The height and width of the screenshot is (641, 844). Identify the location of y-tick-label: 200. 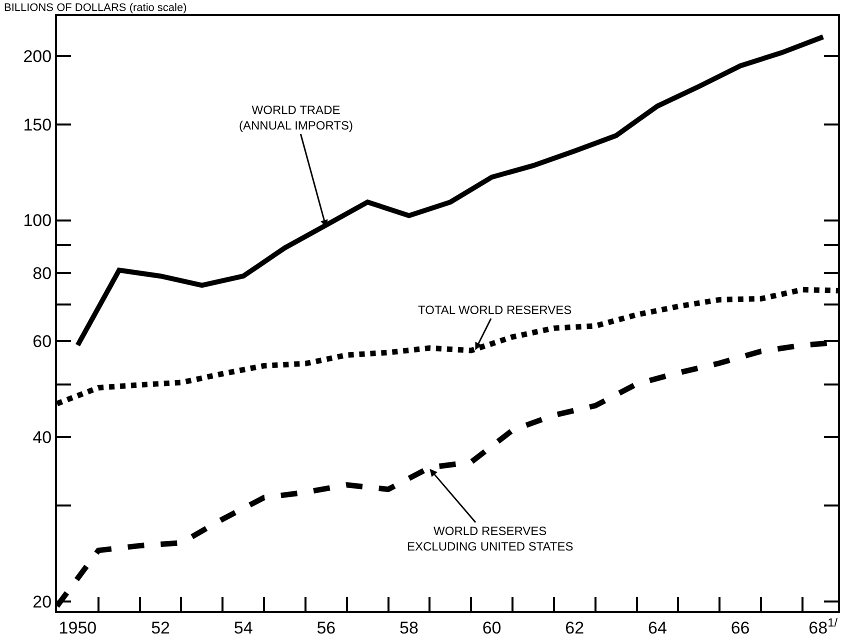
(37, 56).